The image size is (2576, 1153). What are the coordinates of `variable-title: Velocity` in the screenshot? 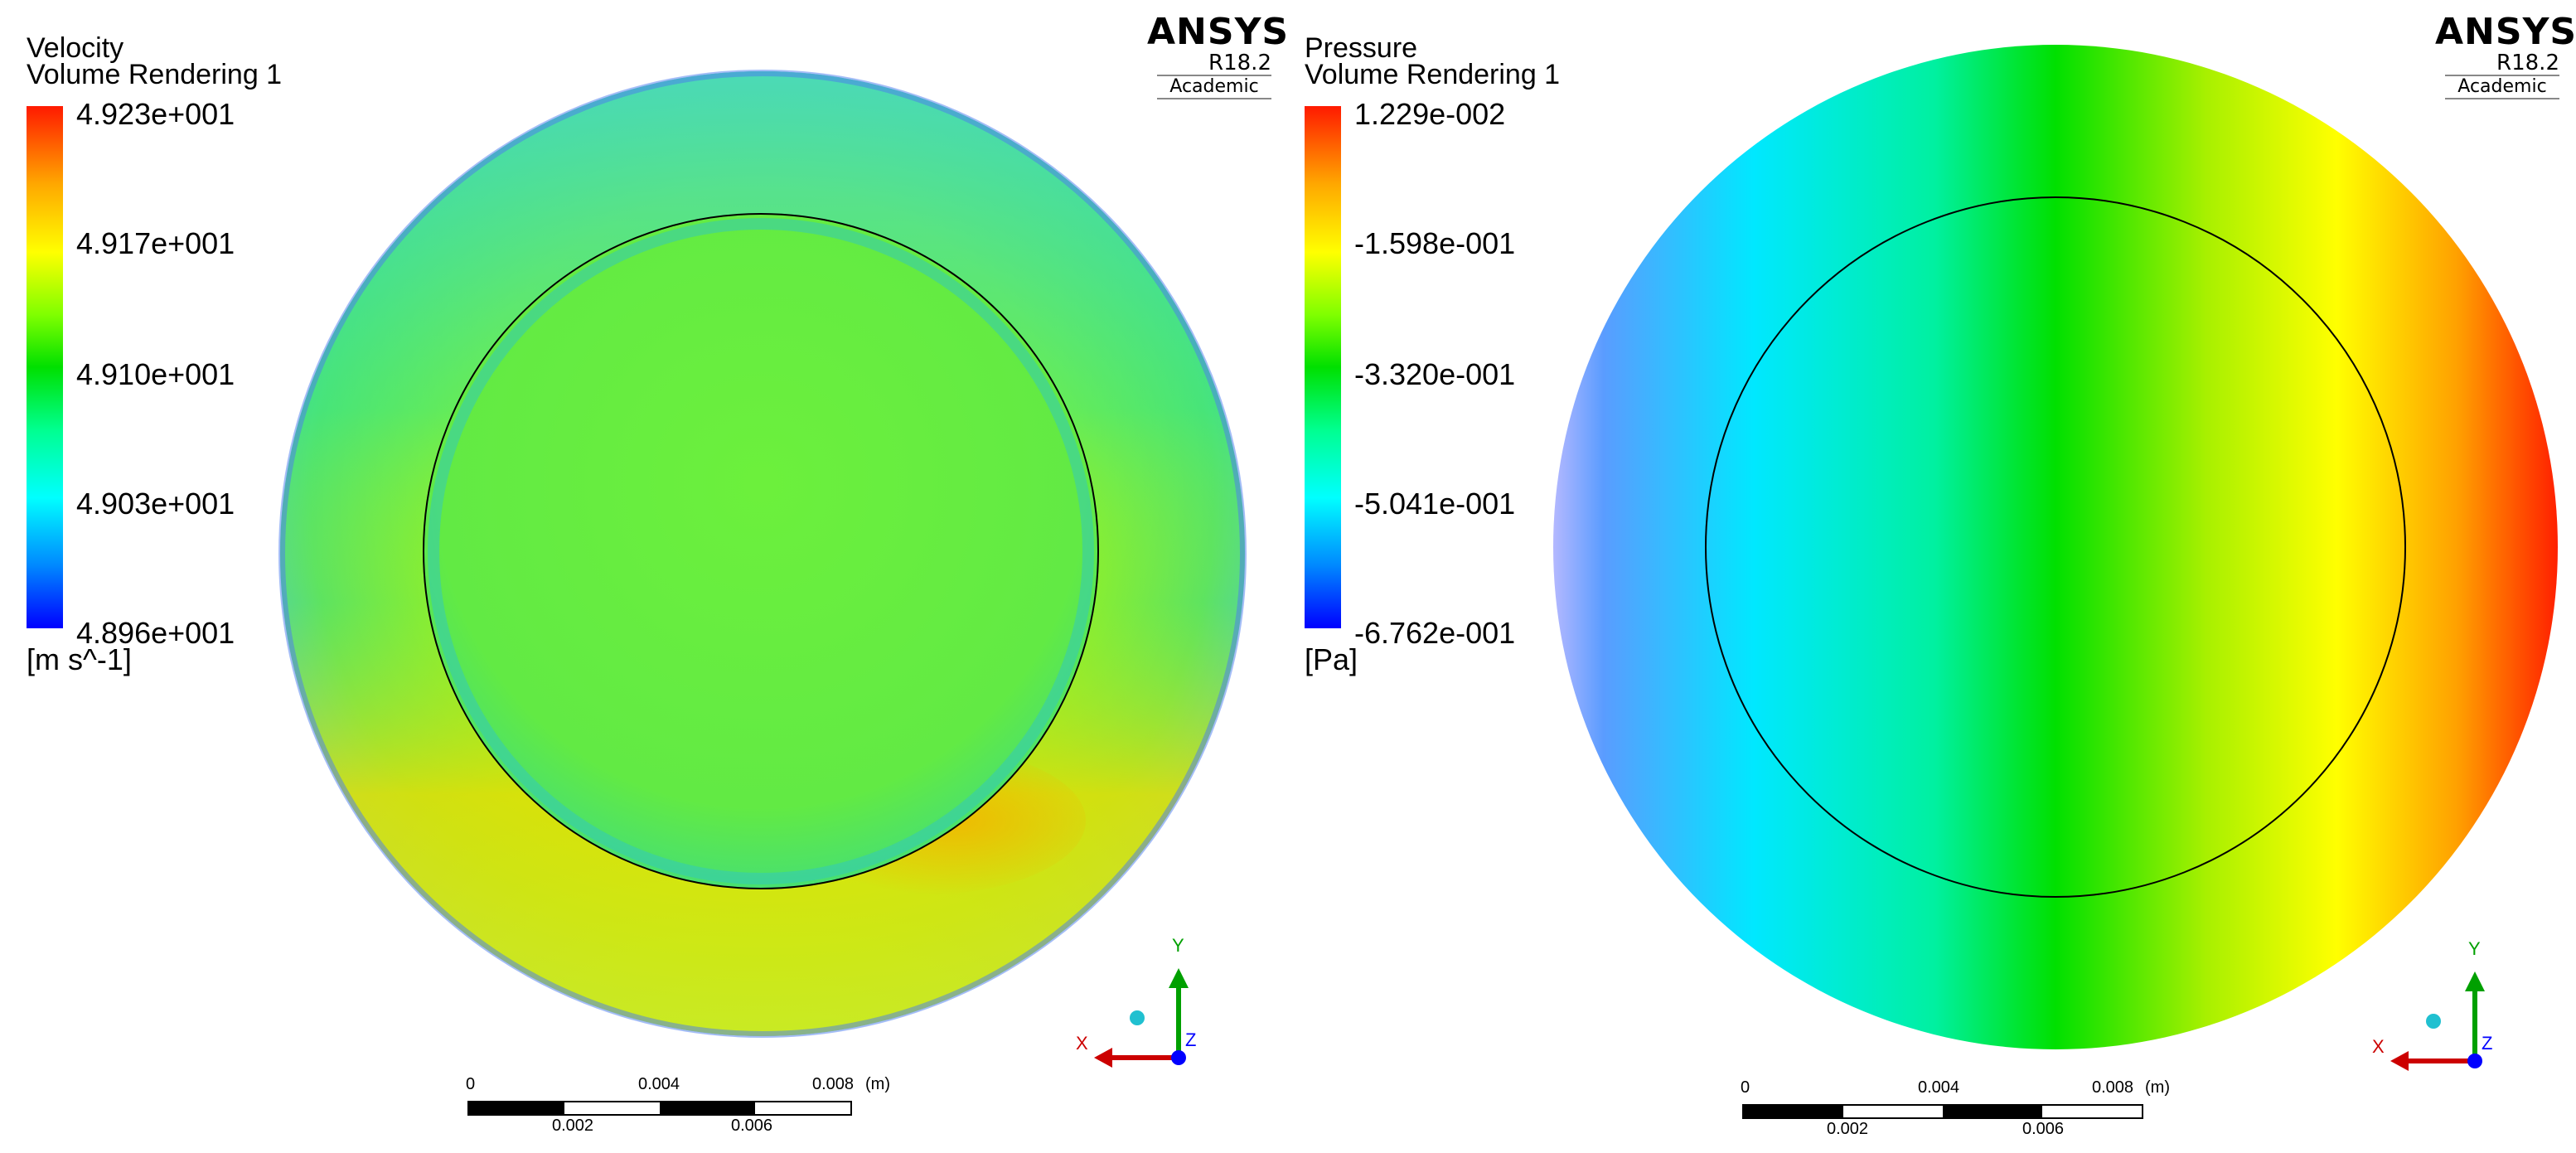 It's located at (75, 48).